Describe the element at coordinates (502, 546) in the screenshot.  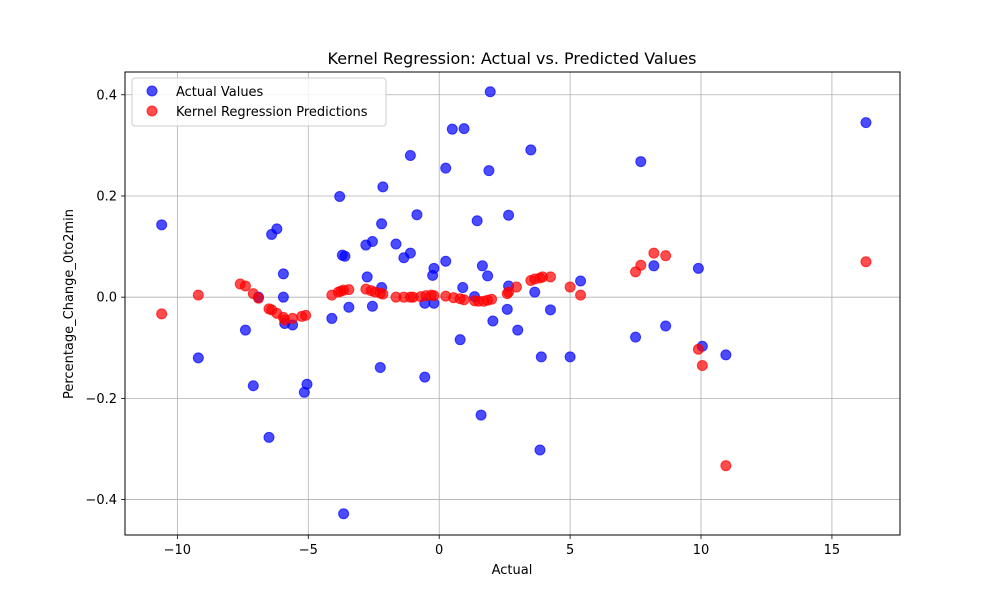
I see `x-axis-ticks: −10 −5 0 5 10 15` at that location.